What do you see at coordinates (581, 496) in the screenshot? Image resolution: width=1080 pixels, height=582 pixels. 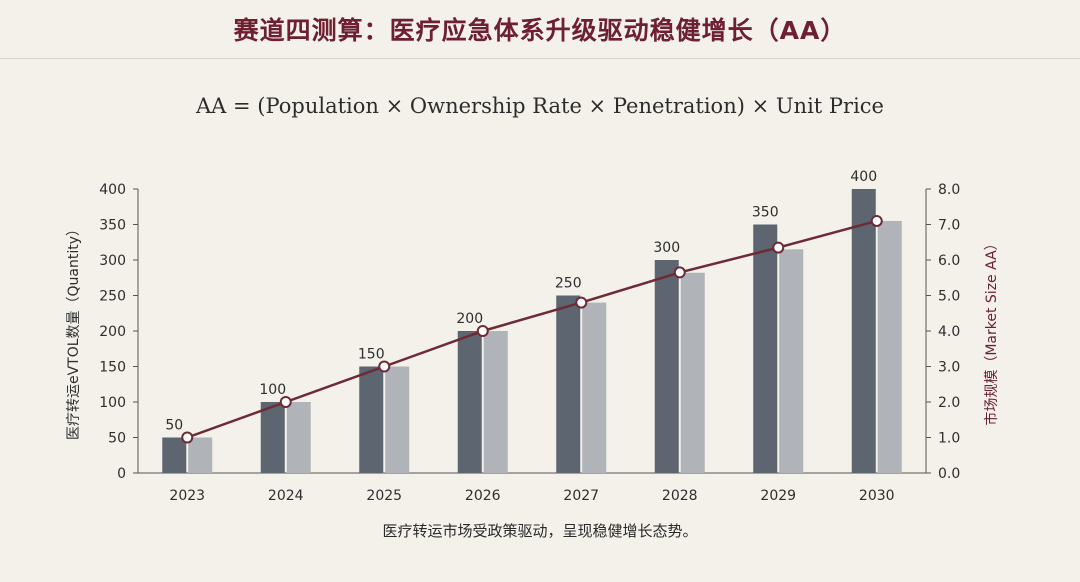 I see `x-tick-label: 2027` at bounding box center [581, 496].